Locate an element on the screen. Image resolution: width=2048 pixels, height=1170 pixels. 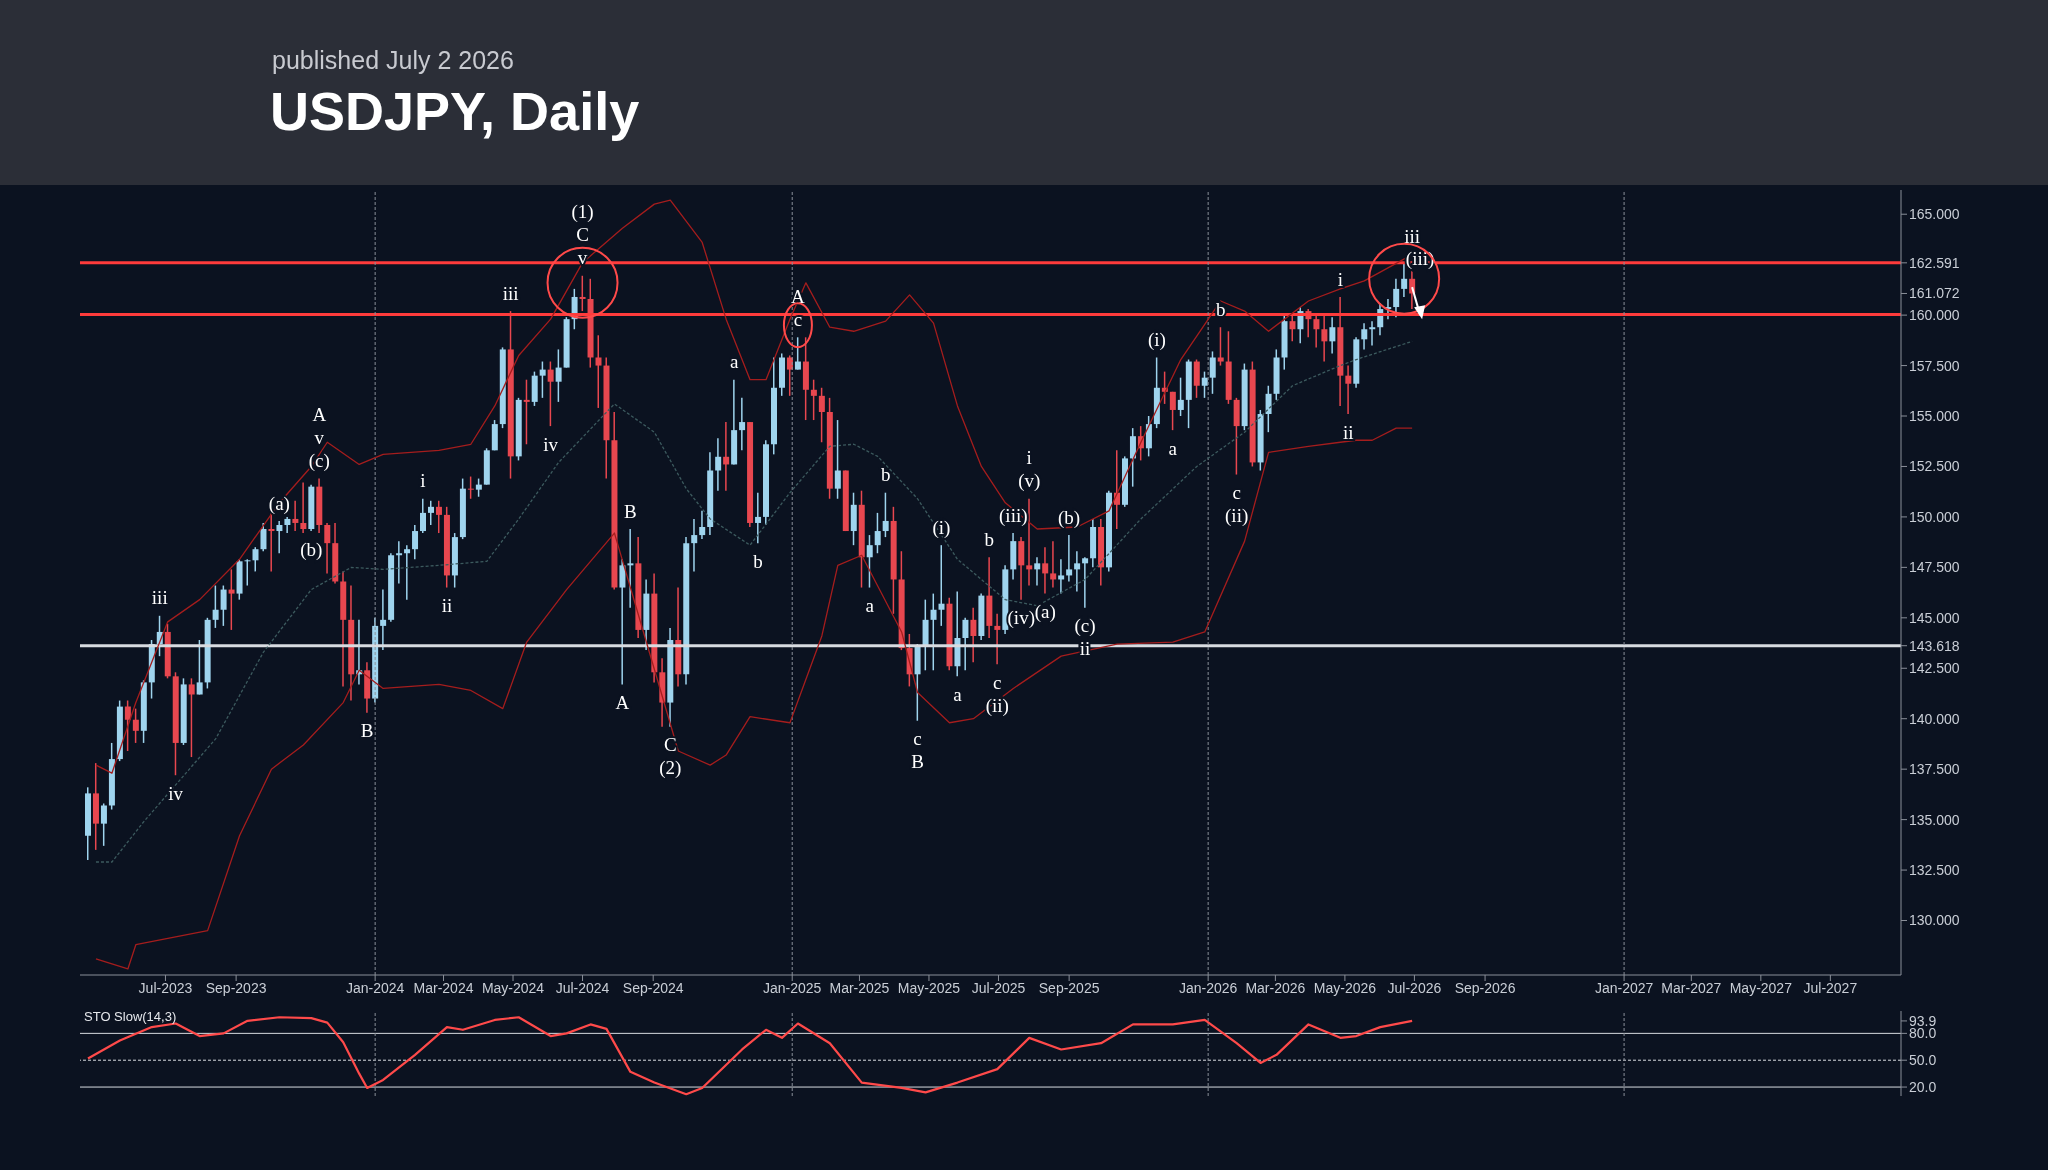
x-tick-label: Jul-2026 is located at coordinates (1414, 987).